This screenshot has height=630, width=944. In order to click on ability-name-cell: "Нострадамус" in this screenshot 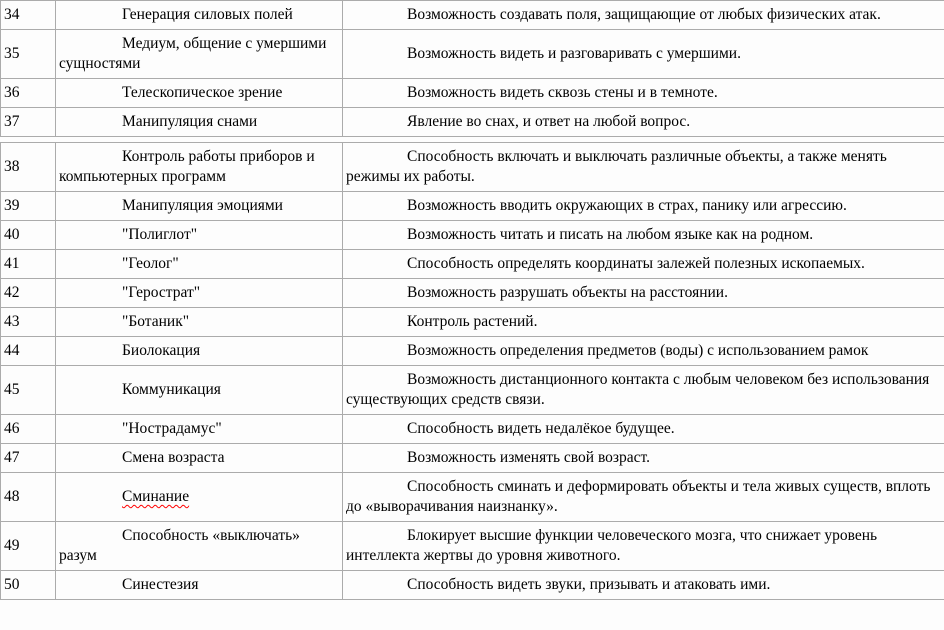, I will do `click(199, 429)`.